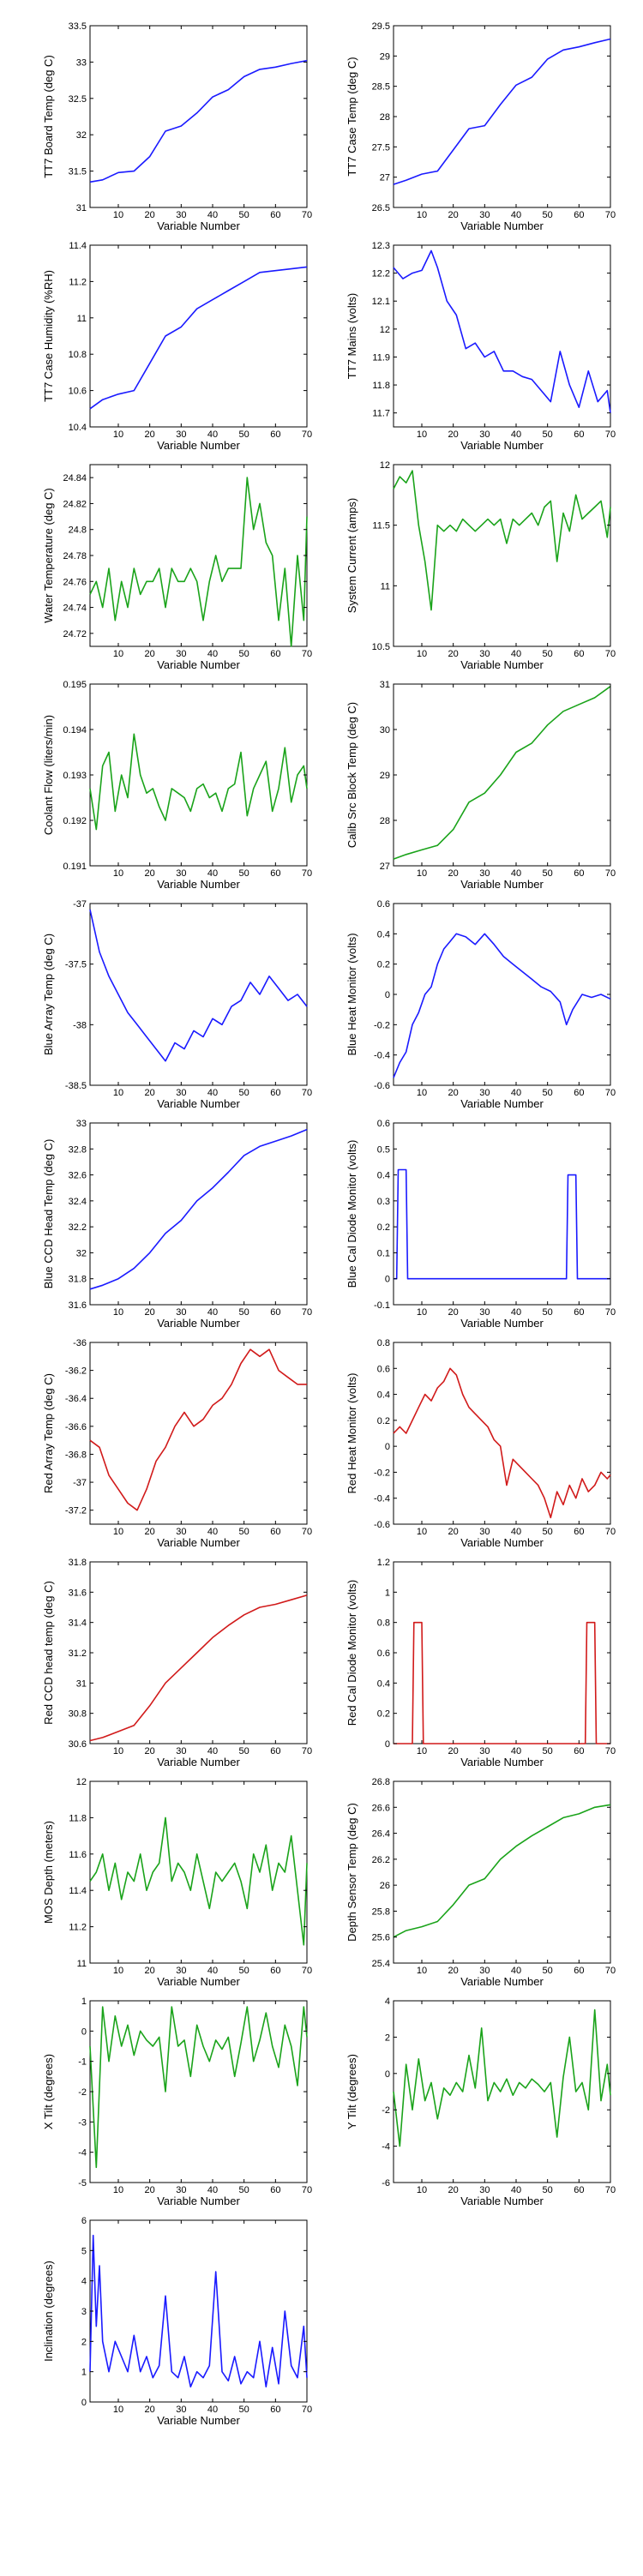  Describe the element at coordinates (78, 1744) in the screenshot. I see `y-tick-label: 30.6` at that location.